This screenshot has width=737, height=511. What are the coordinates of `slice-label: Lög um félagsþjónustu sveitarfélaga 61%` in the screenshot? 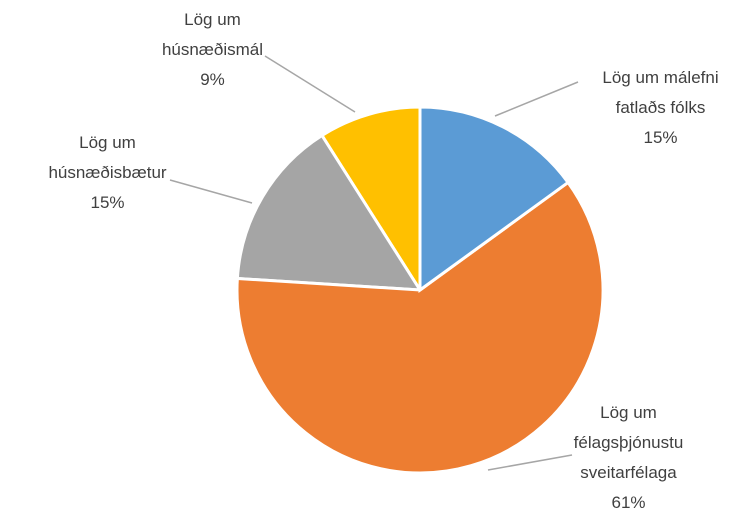 It's located at (628, 454).